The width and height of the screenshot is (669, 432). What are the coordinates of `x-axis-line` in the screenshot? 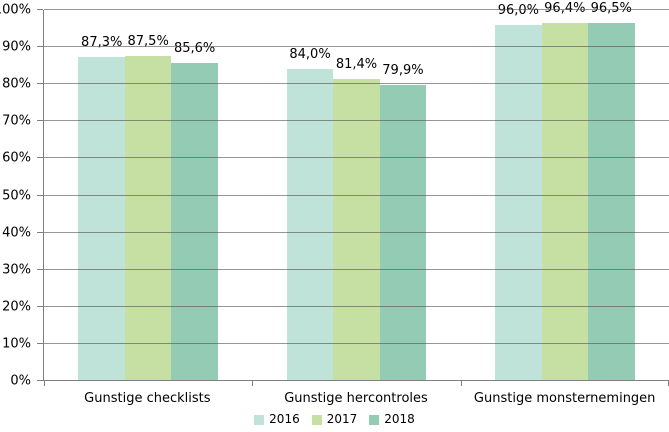 It's located at (356, 380).